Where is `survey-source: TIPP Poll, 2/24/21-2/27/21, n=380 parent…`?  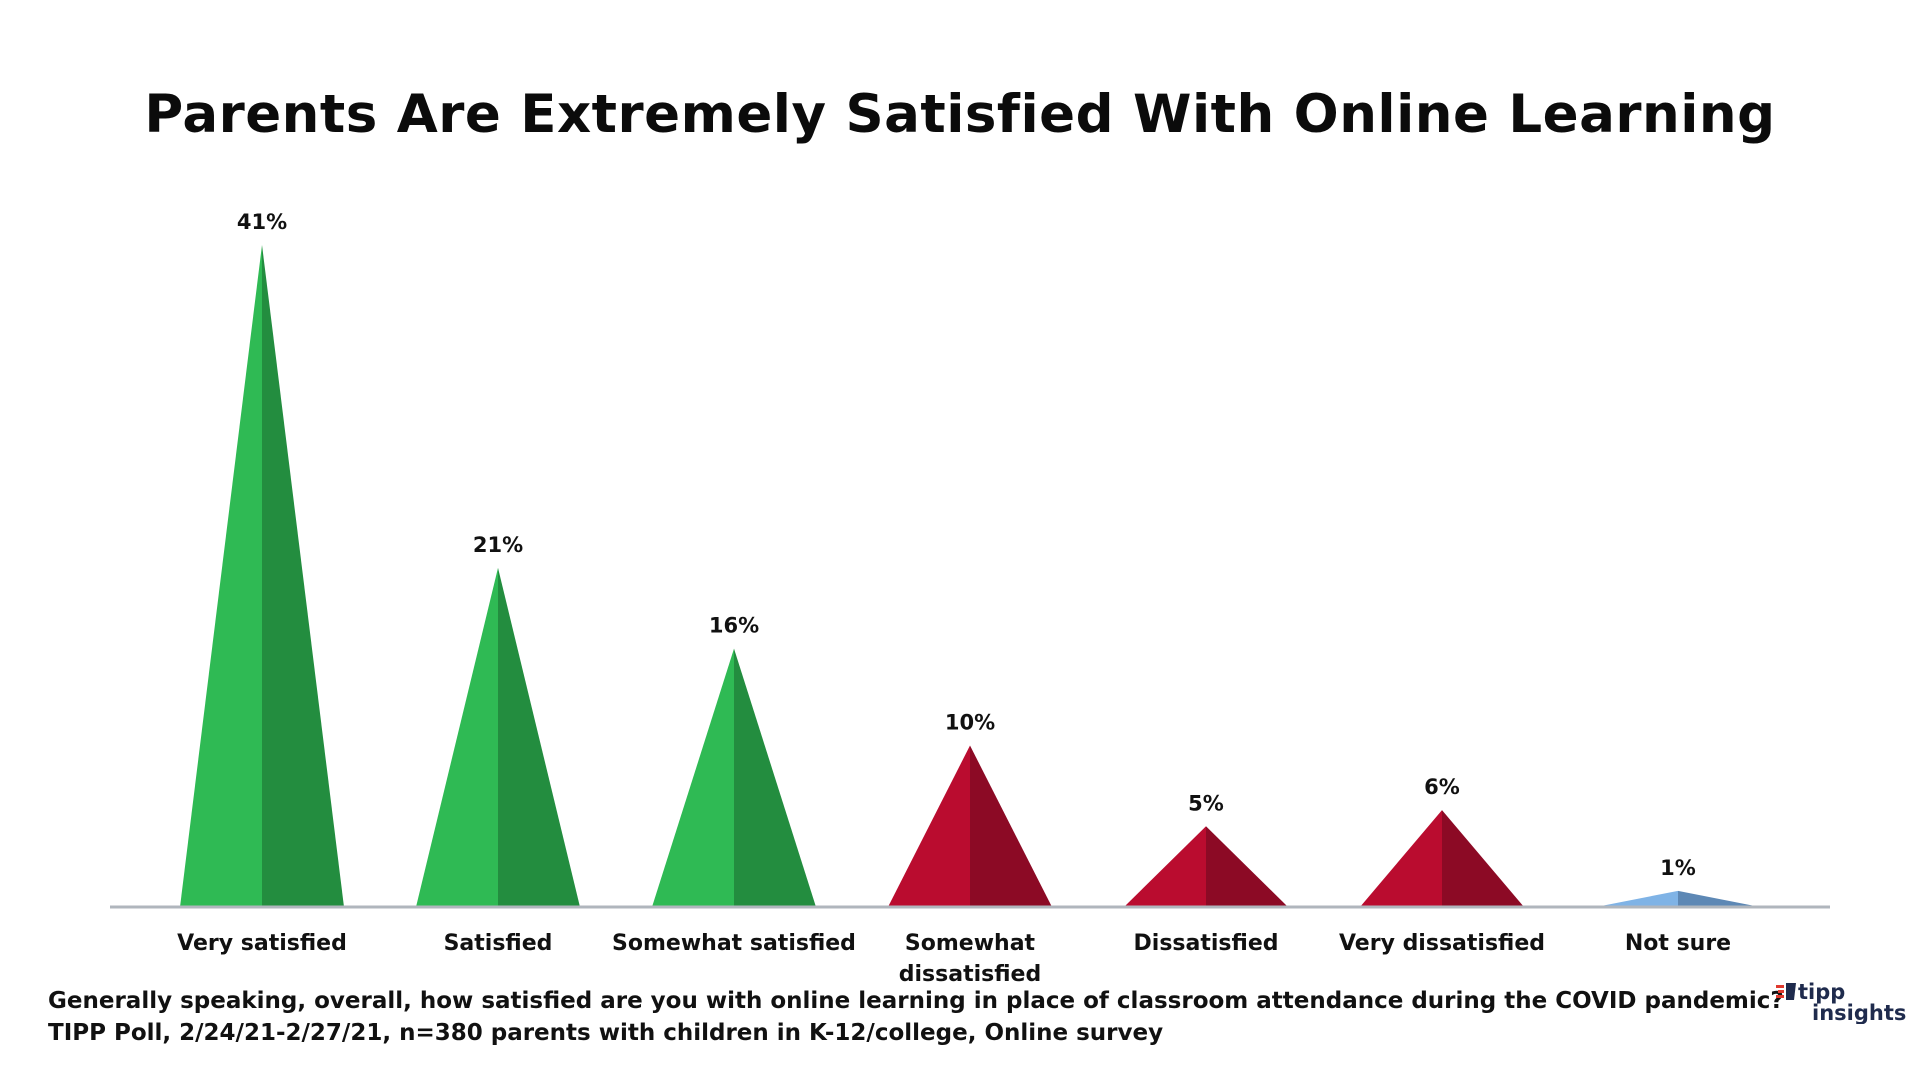 survey-source: TIPP Poll, 2/24/21-2/27/21, n=380 parent… is located at coordinates (606, 1033).